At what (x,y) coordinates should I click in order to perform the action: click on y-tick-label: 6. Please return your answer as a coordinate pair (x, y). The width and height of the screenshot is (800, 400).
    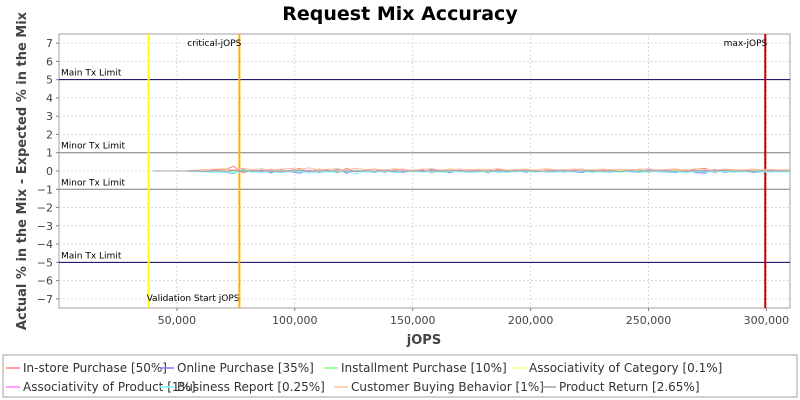
    Looking at the image, I should click on (49, 61).